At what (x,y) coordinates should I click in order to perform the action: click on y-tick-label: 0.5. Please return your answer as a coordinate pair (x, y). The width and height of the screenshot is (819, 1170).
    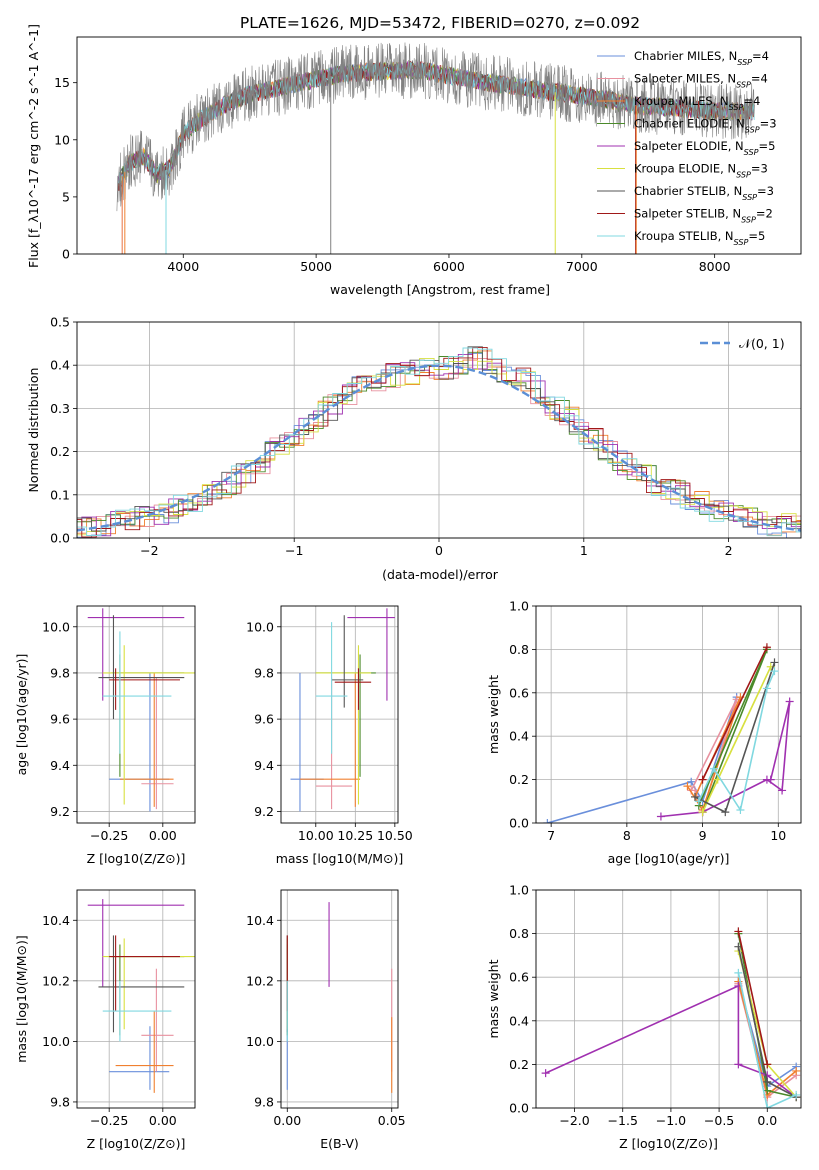
    Looking at the image, I should click on (60, 322).